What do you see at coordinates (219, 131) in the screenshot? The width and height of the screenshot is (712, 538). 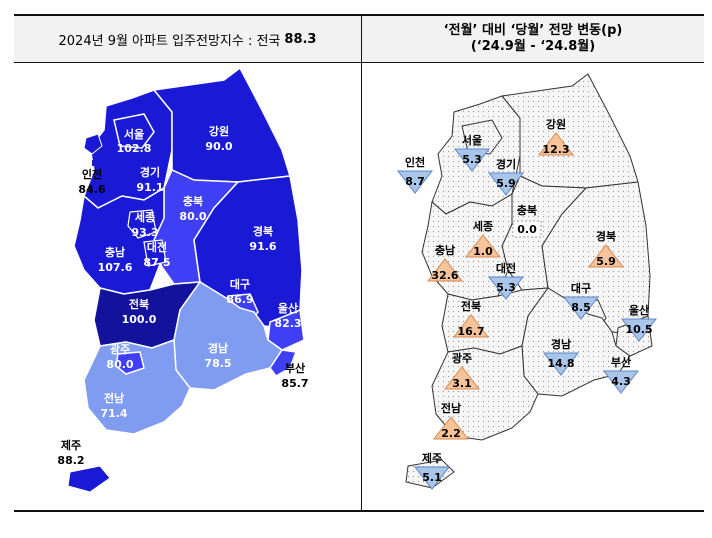 I see `label-gangwon-name: 강원` at bounding box center [219, 131].